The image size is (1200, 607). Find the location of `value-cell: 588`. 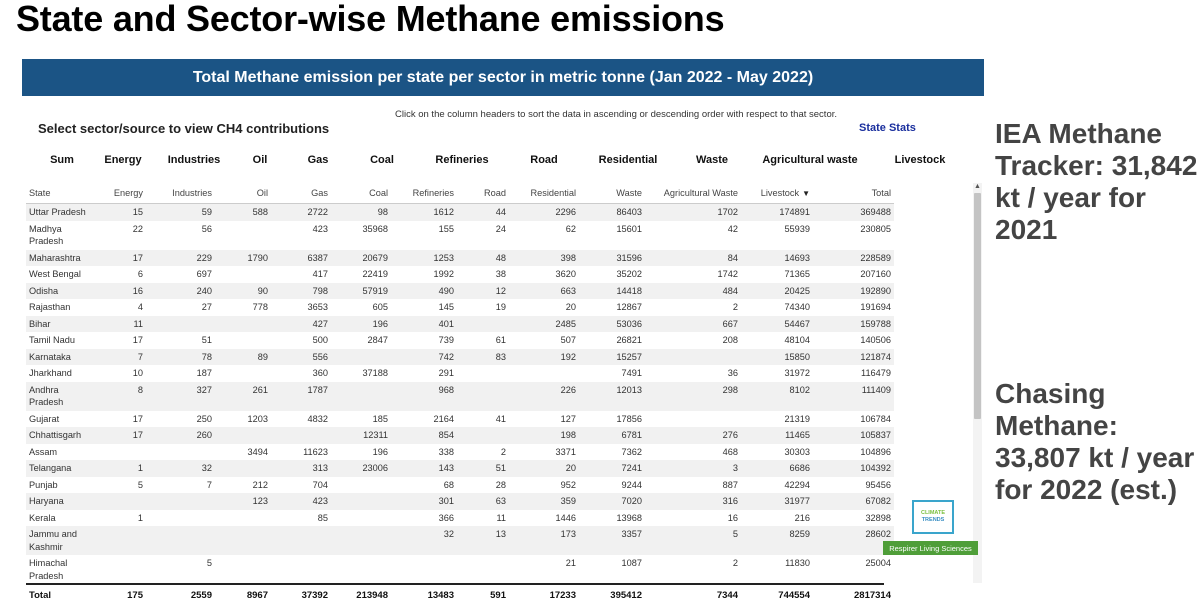

value-cell: 588 is located at coordinates (243, 212).